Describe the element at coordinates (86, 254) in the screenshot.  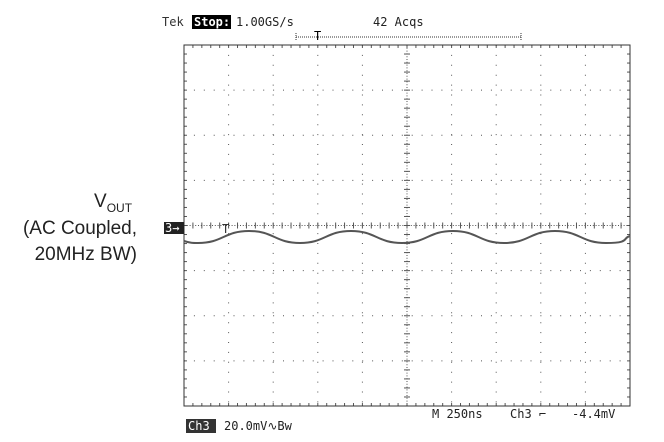
I see `label-line3: 20MHz BW)` at that location.